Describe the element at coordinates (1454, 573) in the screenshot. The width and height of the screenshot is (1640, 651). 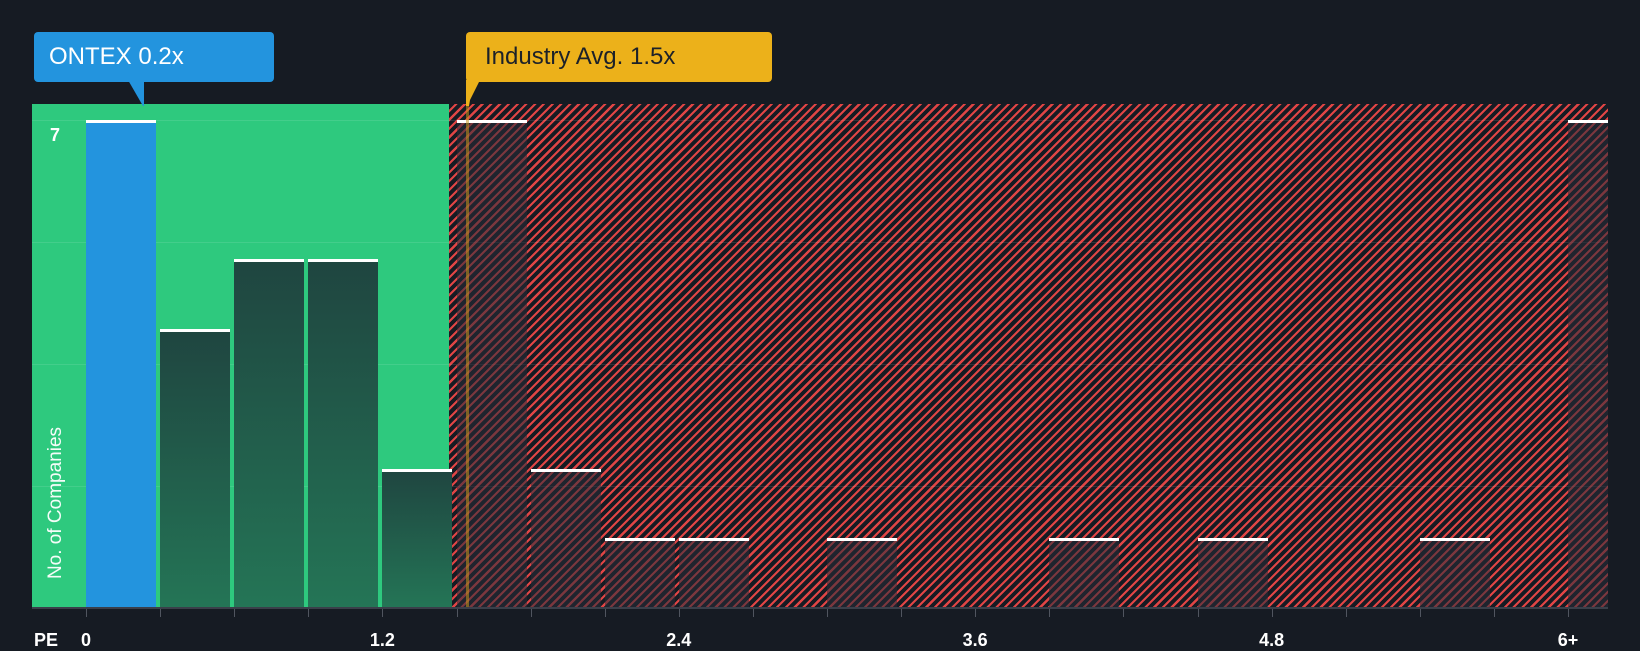
I see `histogram-bar-5.4-5.7` at that location.